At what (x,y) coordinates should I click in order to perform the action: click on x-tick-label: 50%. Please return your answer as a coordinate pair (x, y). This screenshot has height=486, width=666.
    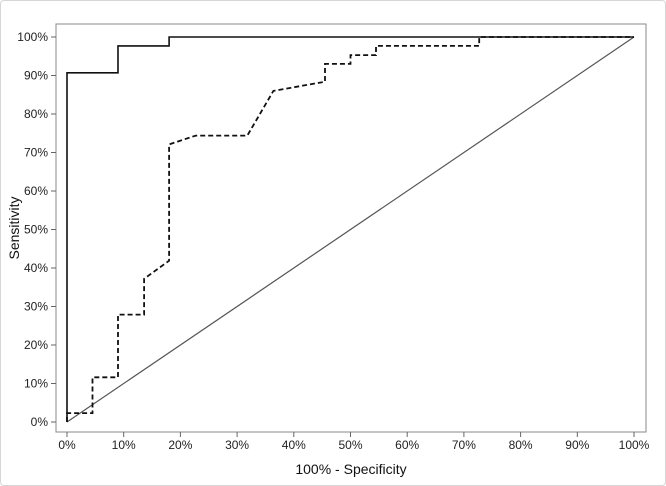
    Looking at the image, I should click on (350, 445).